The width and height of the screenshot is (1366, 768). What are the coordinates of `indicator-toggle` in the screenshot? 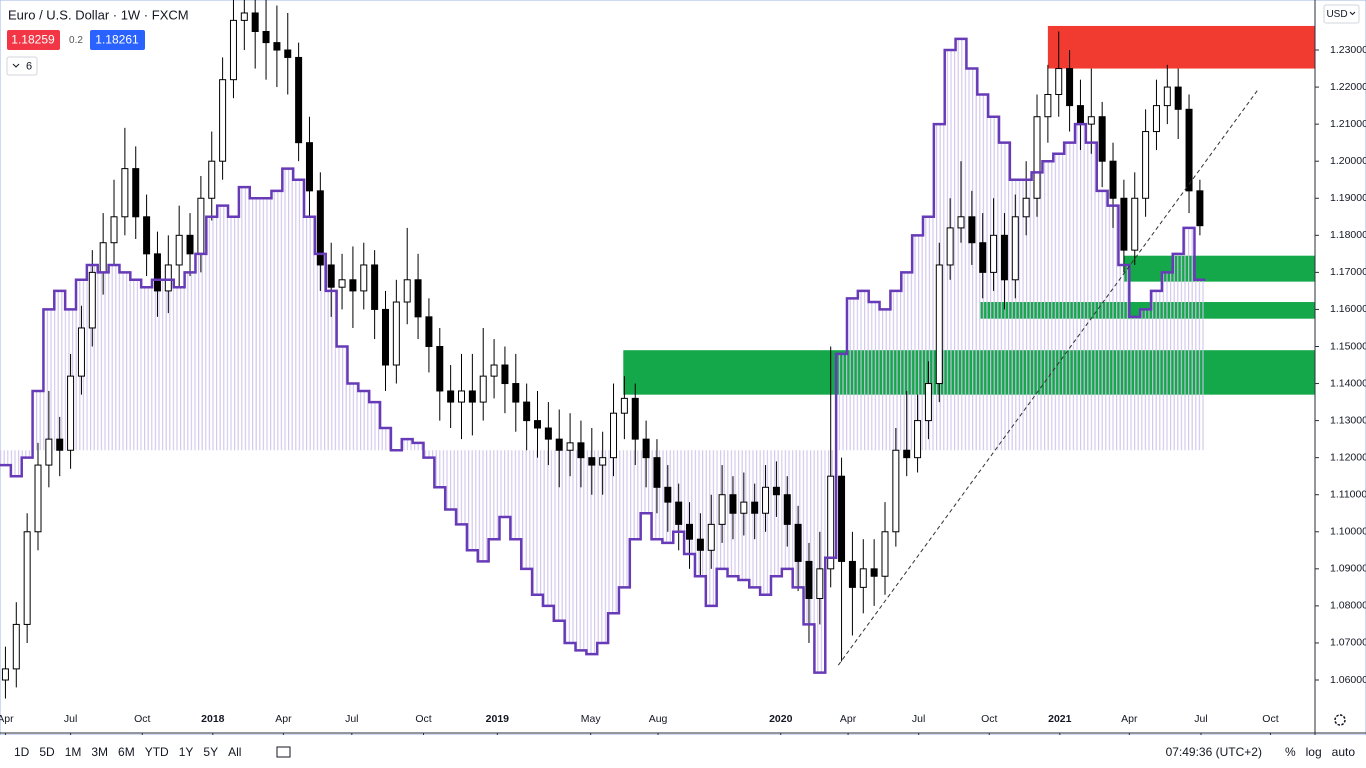 It's located at (22, 66).